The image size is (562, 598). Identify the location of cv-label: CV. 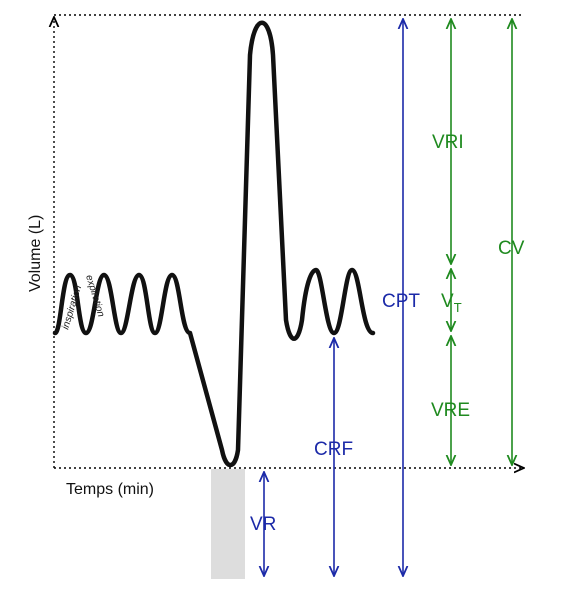
(511, 248).